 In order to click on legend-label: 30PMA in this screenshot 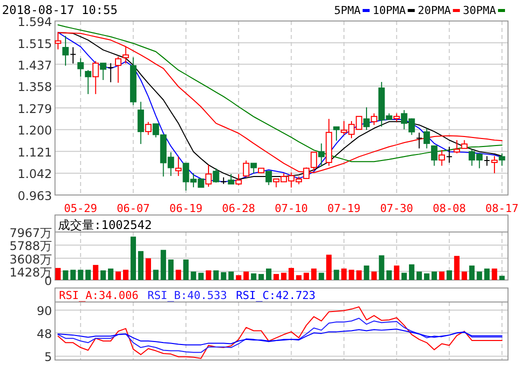, I will do `click(479, 10)`.